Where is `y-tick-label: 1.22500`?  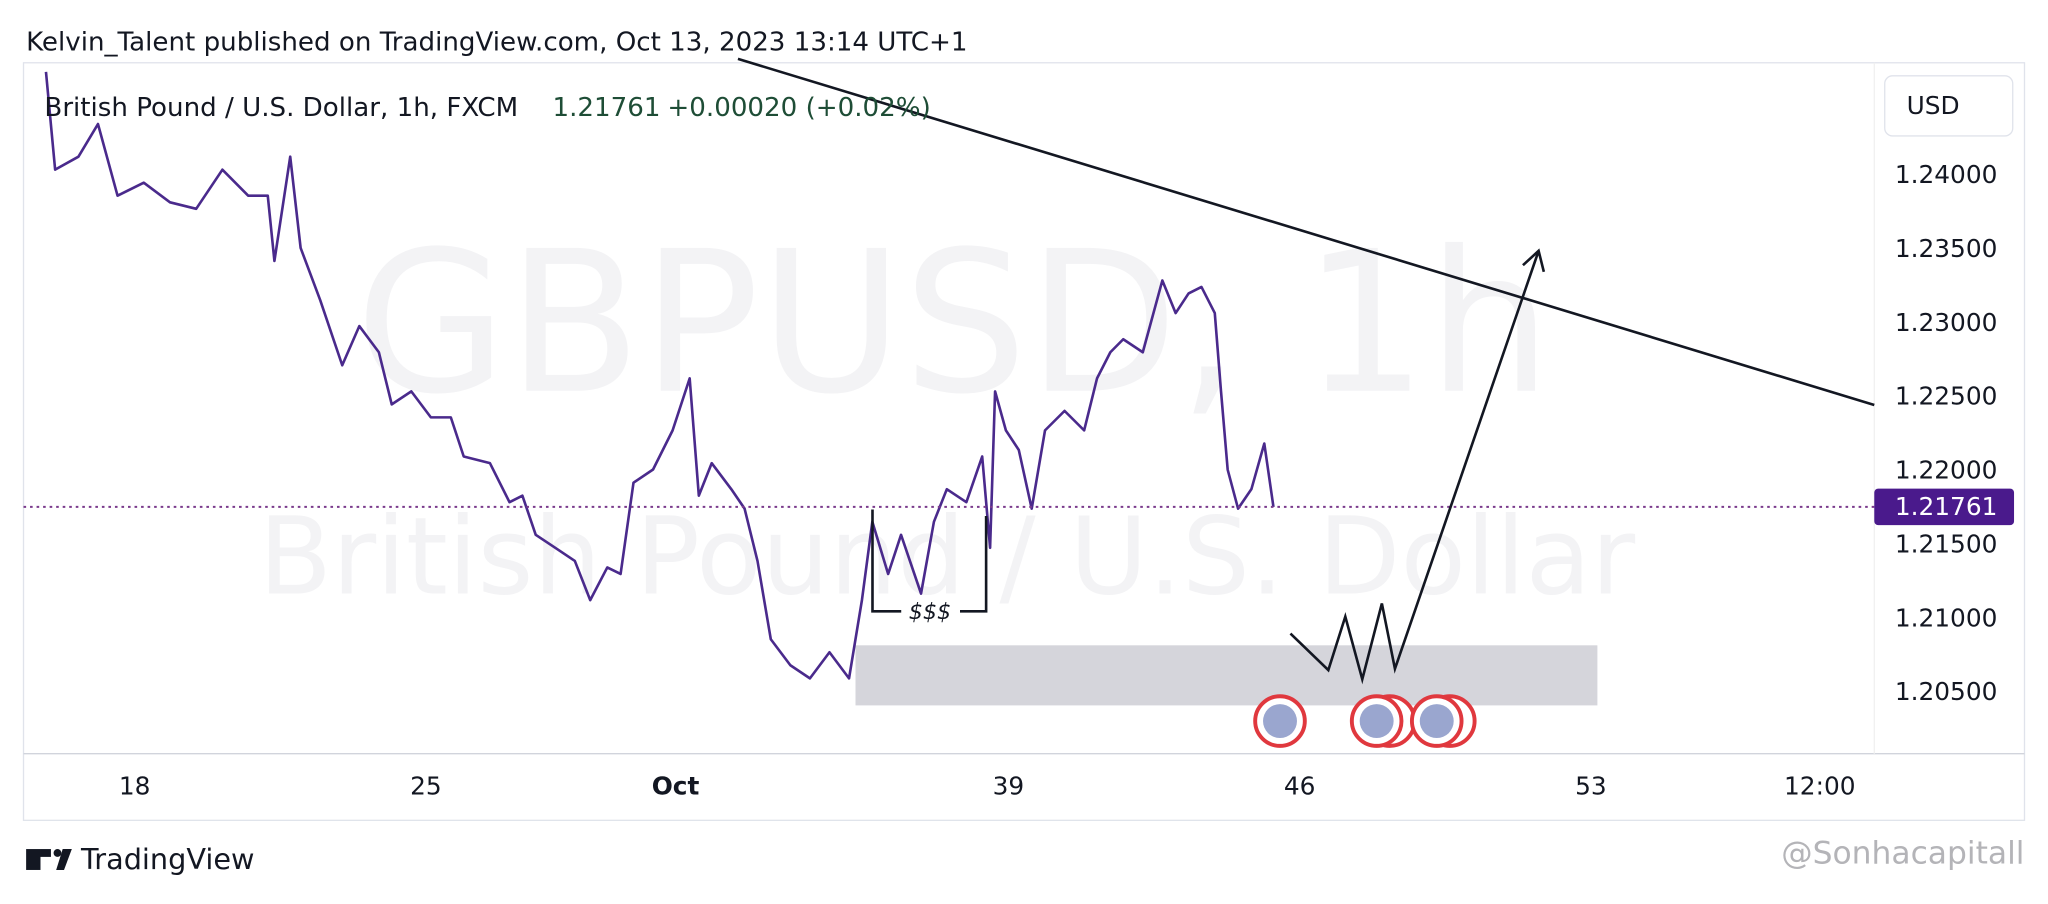 y-tick-label: 1.22500 is located at coordinates (1946, 396).